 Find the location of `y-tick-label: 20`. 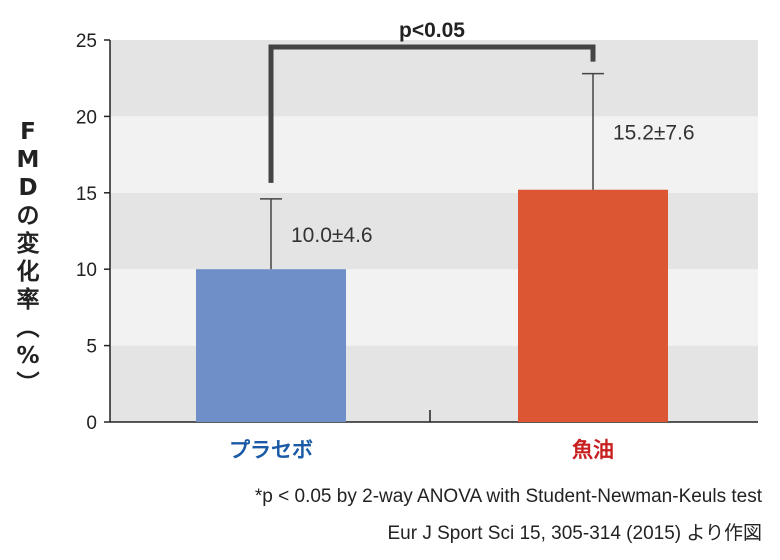

y-tick-label: 20 is located at coordinates (86, 117).